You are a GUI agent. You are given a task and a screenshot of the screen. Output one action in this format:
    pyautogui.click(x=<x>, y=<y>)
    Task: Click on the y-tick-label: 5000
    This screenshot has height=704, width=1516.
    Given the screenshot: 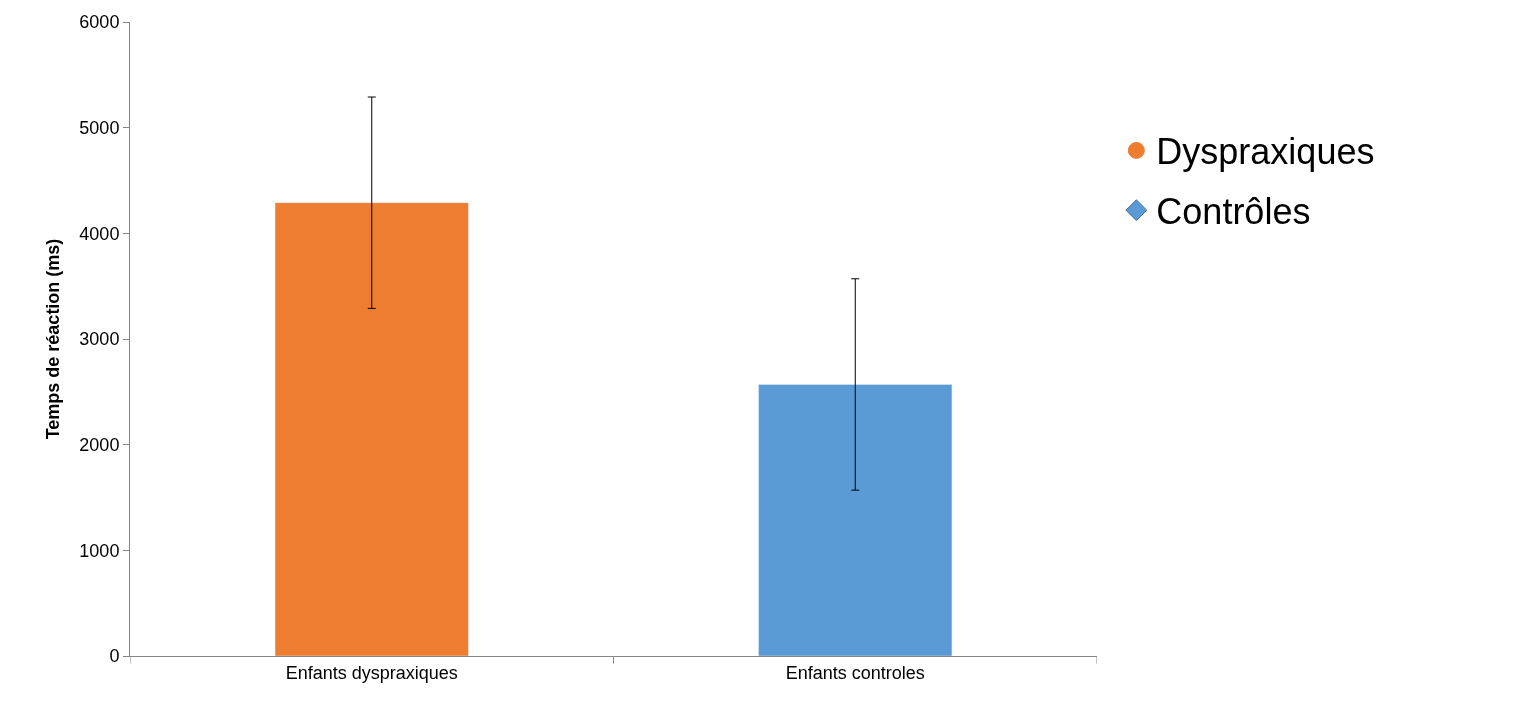 What is the action you would take?
    pyautogui.click(x=99, y=127)
    